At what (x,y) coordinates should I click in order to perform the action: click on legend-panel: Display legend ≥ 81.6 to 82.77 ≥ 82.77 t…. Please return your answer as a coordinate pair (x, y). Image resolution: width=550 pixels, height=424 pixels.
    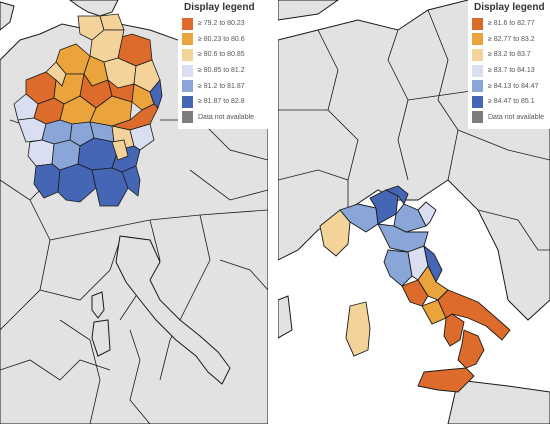
    Looking at the image, I should click on (509, 65).